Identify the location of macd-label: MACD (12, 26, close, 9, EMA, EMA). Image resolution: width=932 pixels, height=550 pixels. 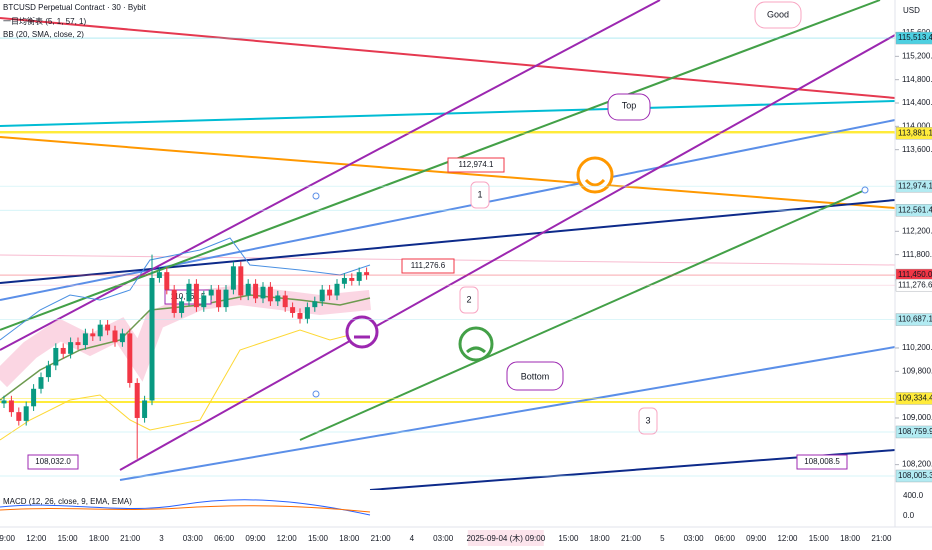
(67, 501).